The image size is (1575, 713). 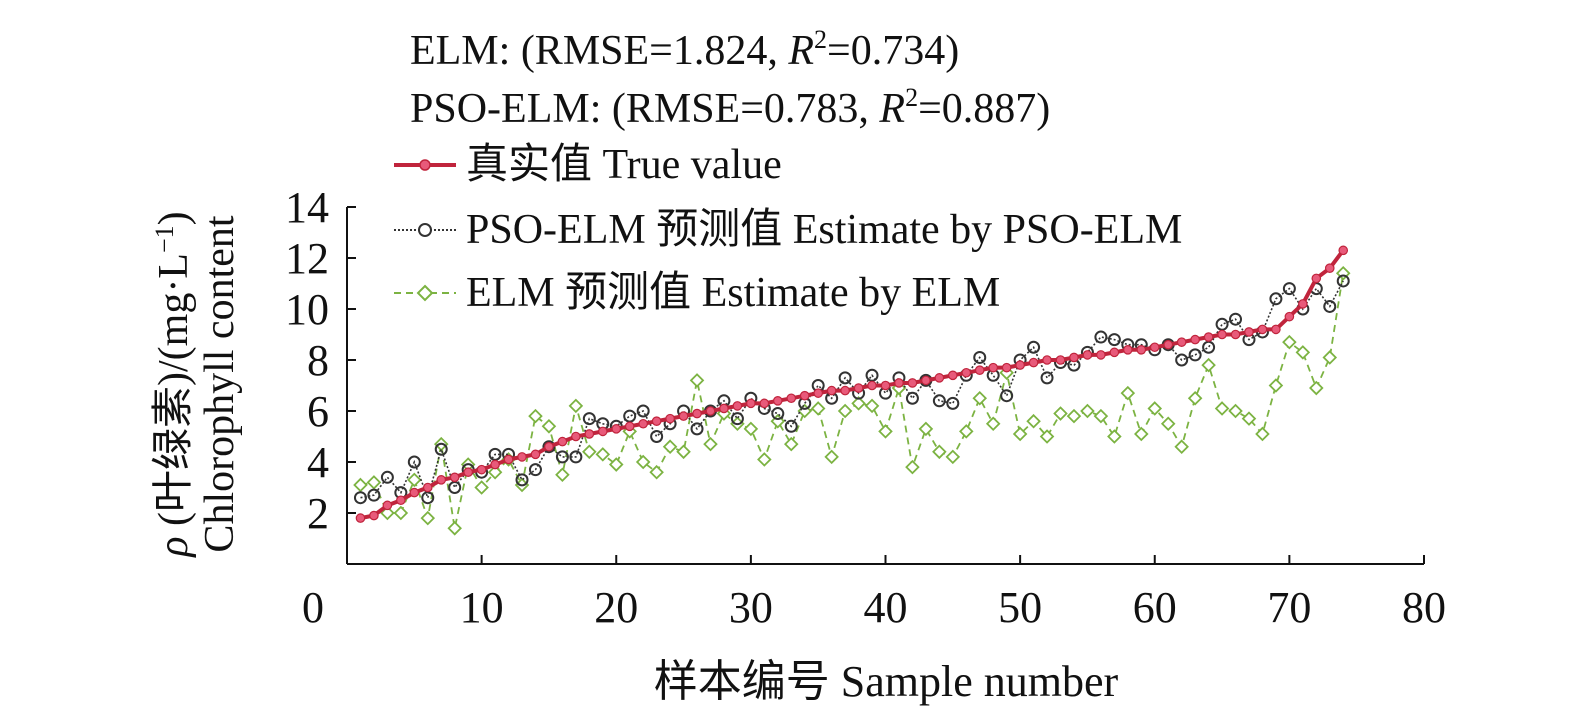 What do you see at coordinates (912, 97) in the screenshot?
I see `stat-pso-r-exponent: 2` at bounding box center [912, 97].